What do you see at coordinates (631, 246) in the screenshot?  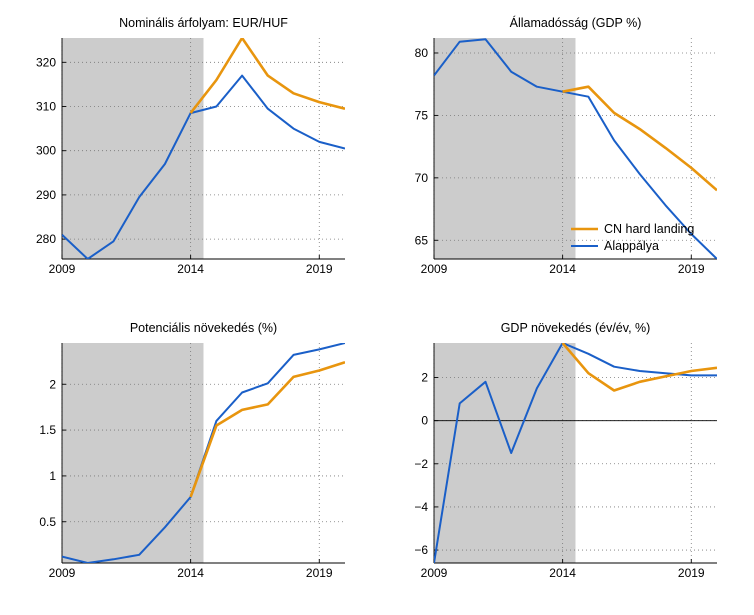 I see `legend-label-alappalya: Alappálya` at bounding box center [631, 246].